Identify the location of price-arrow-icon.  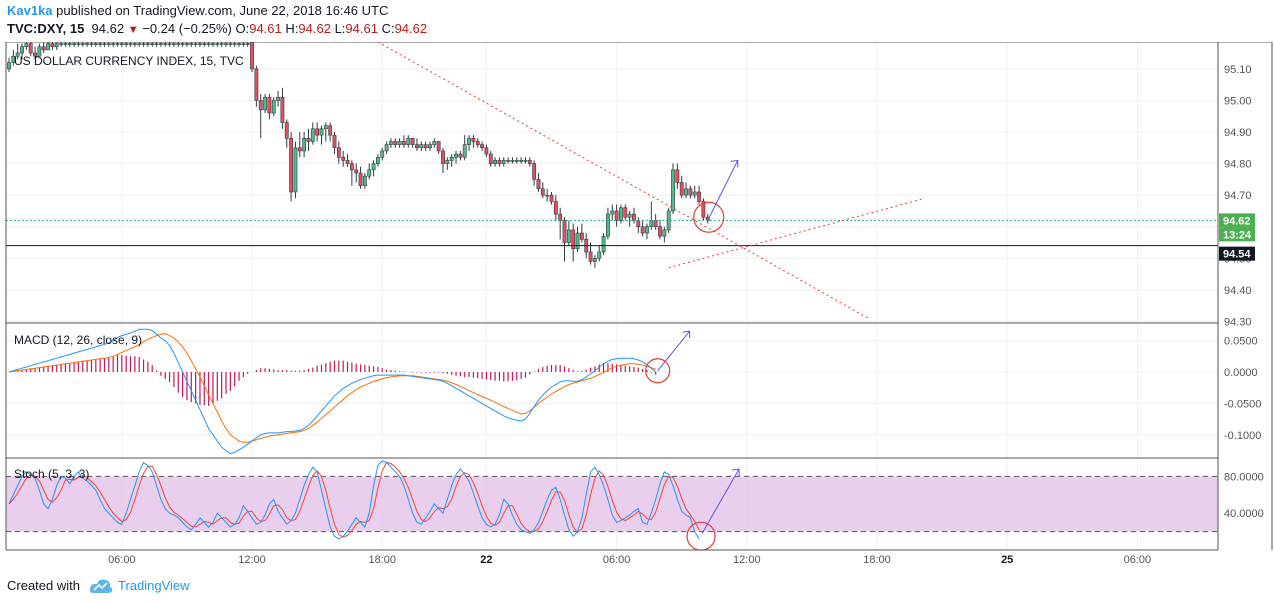
(723, 190).